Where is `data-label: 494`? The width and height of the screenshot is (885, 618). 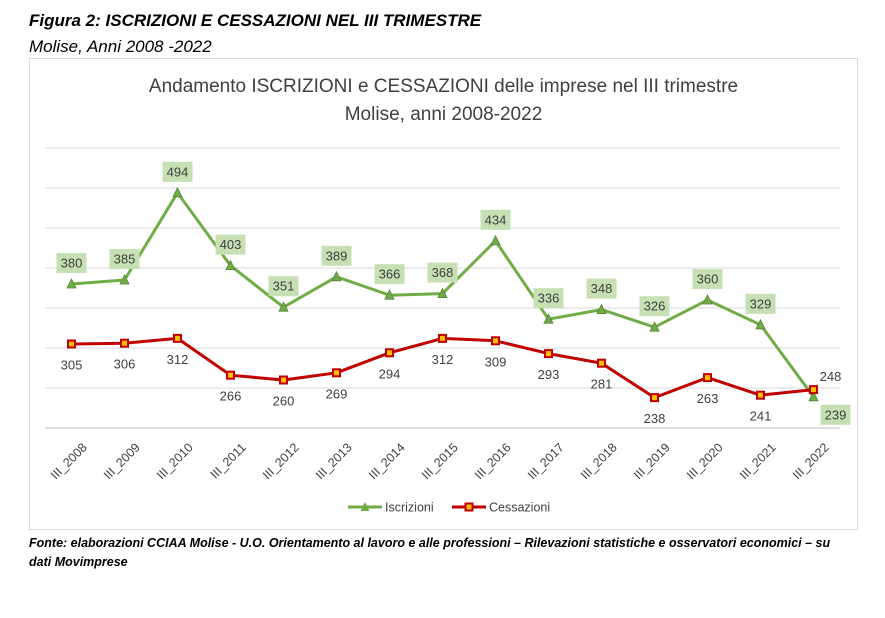 data-label: 494 is located at coordinates (178, 171).